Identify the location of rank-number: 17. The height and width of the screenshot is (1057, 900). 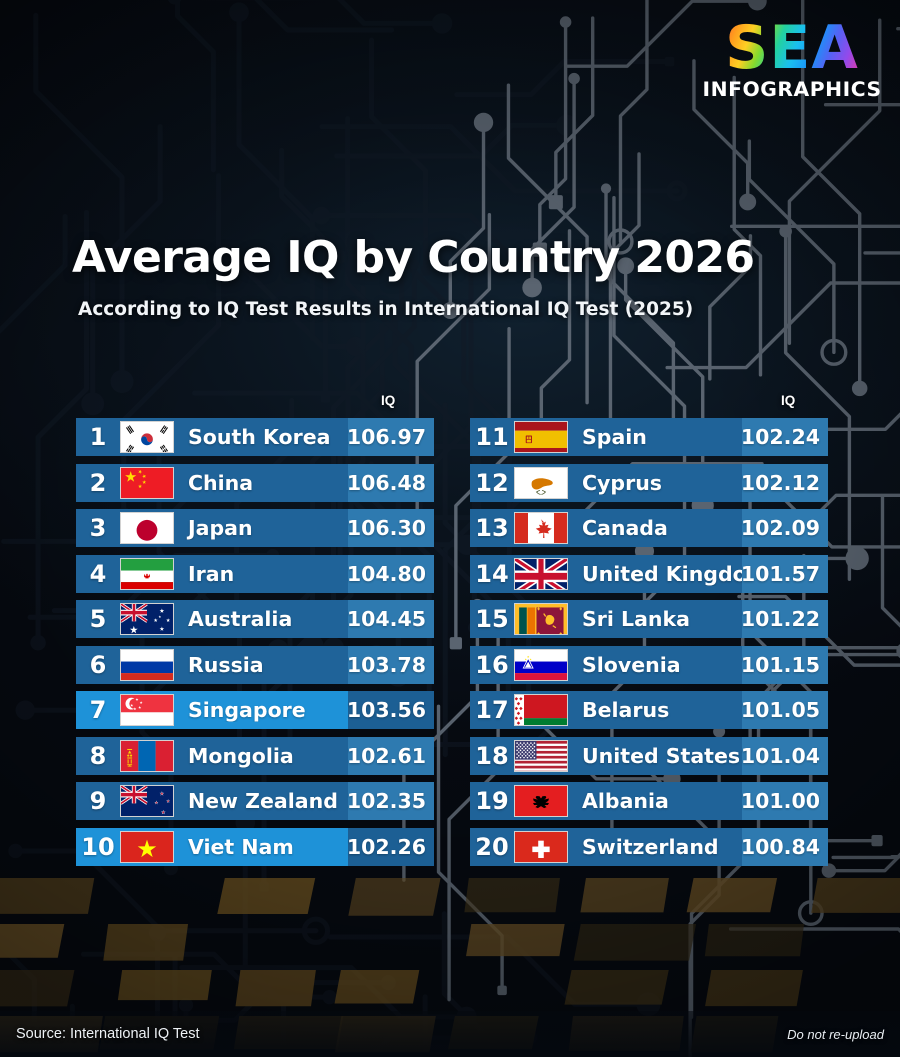
(492, 710).